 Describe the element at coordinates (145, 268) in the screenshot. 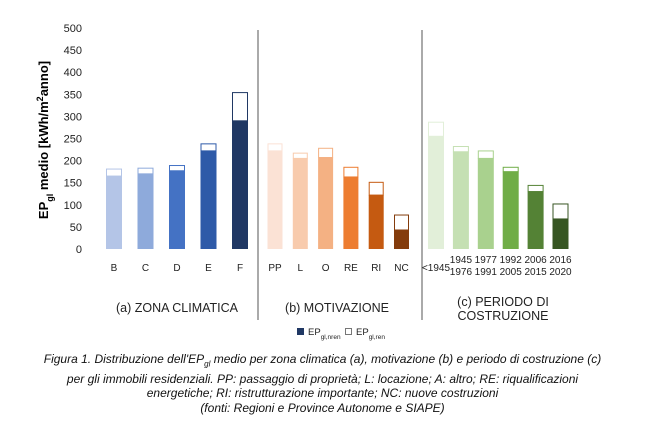

I see `x-category-label: C` at that location.